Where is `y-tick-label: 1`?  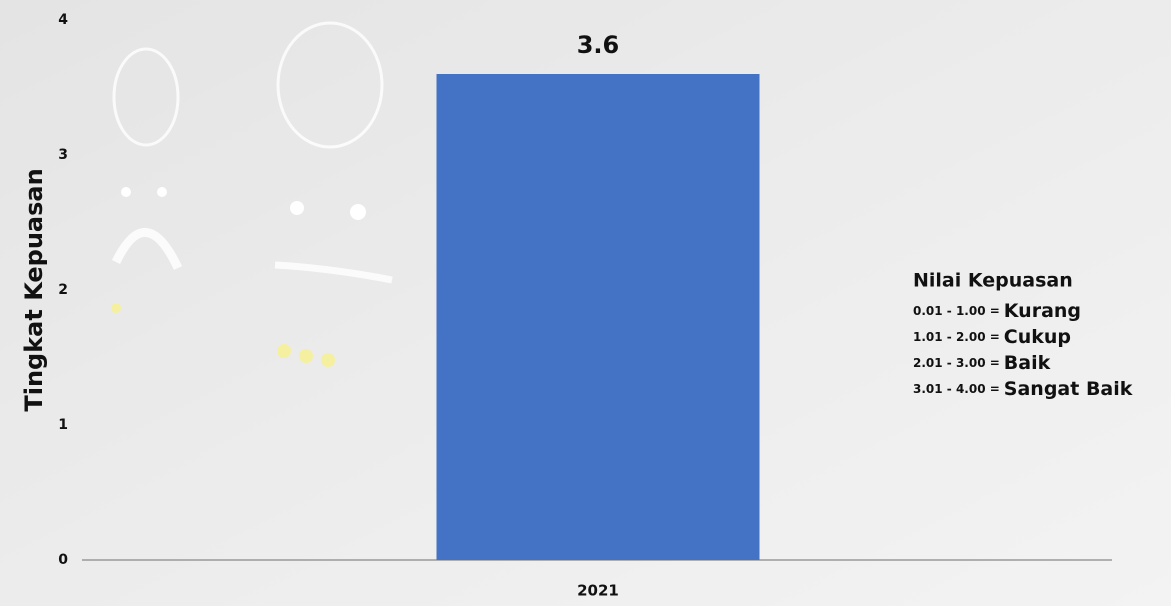 y-tick-label: 1 is located at coordinates (63, 425).